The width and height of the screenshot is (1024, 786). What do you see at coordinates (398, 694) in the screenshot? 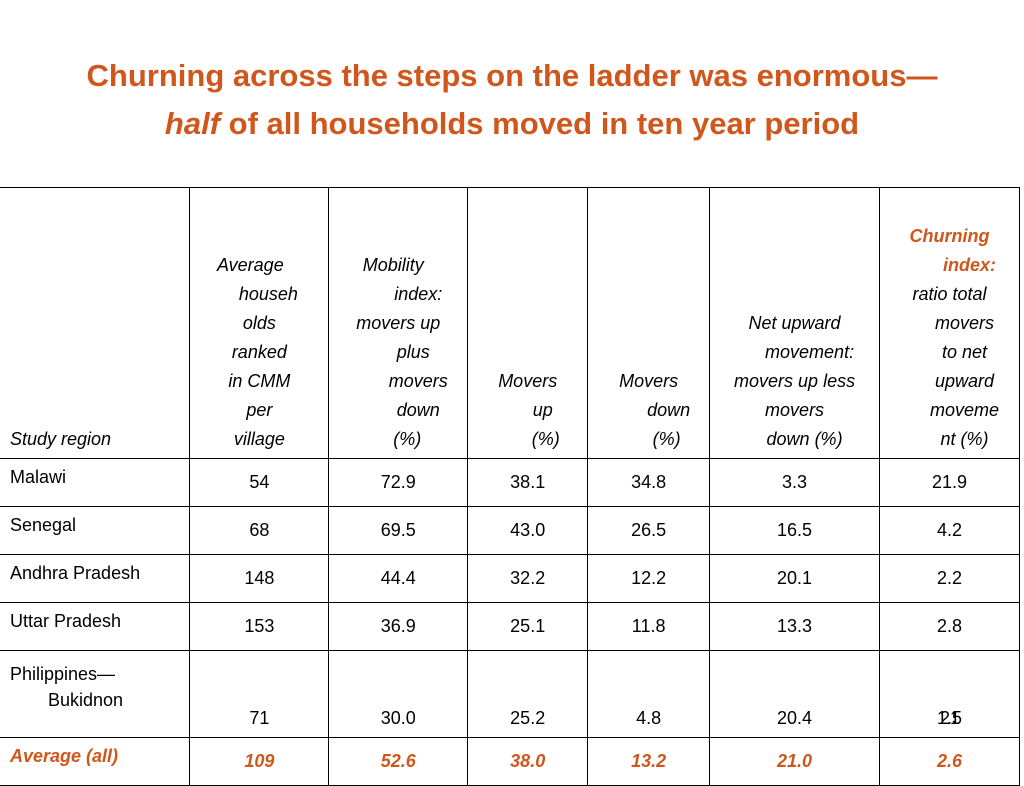
I see `cell-mobility: 30.0` at bounding box center [398, 694].